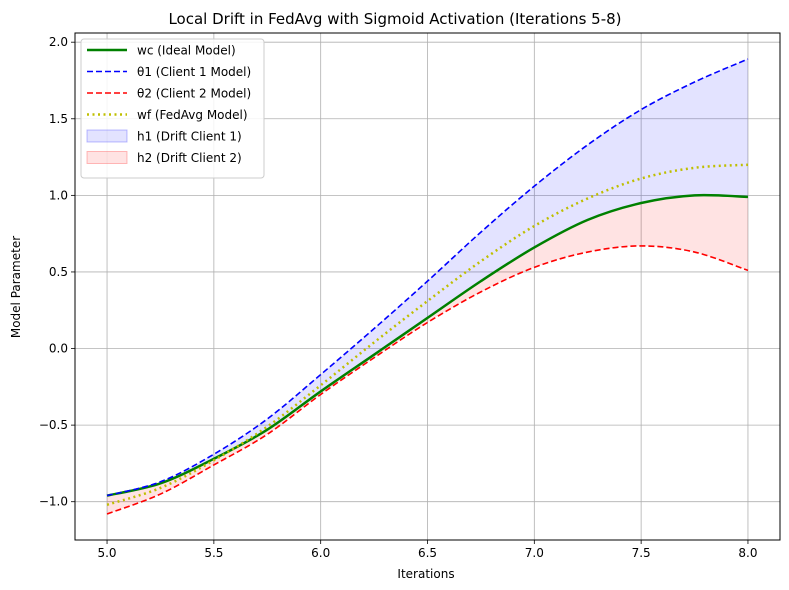 The image size is (789, 590). Describe the element at coordinates (58, 349) in the screenshot. I see `y-tick-label: 0.0` at that location.